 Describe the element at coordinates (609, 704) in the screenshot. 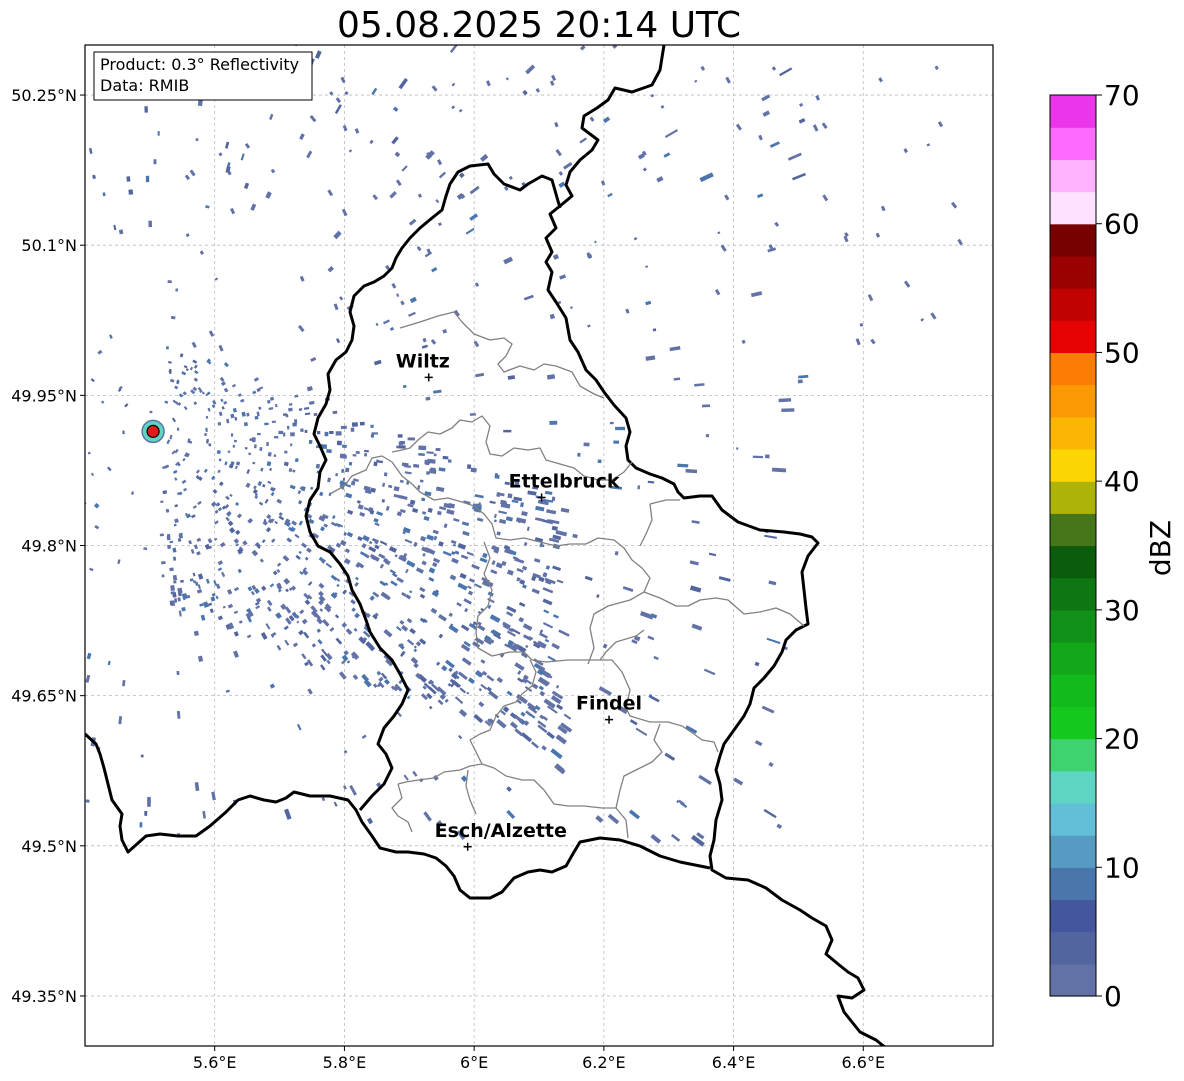

I see `city-label: Findel` at that location.